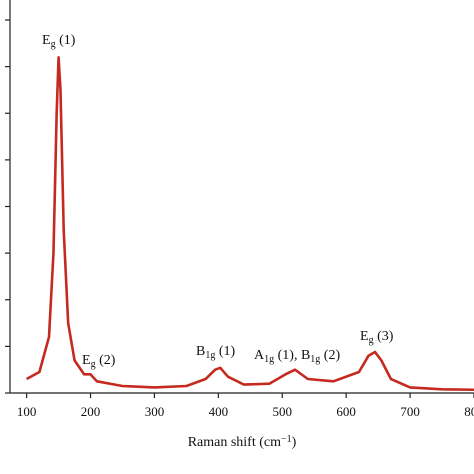 This screenshot has height=474, width=474. What do you see at coordinates (384, 336) in the screenshot?
I see `text-part: (3)` at bounding box center [384, 336].